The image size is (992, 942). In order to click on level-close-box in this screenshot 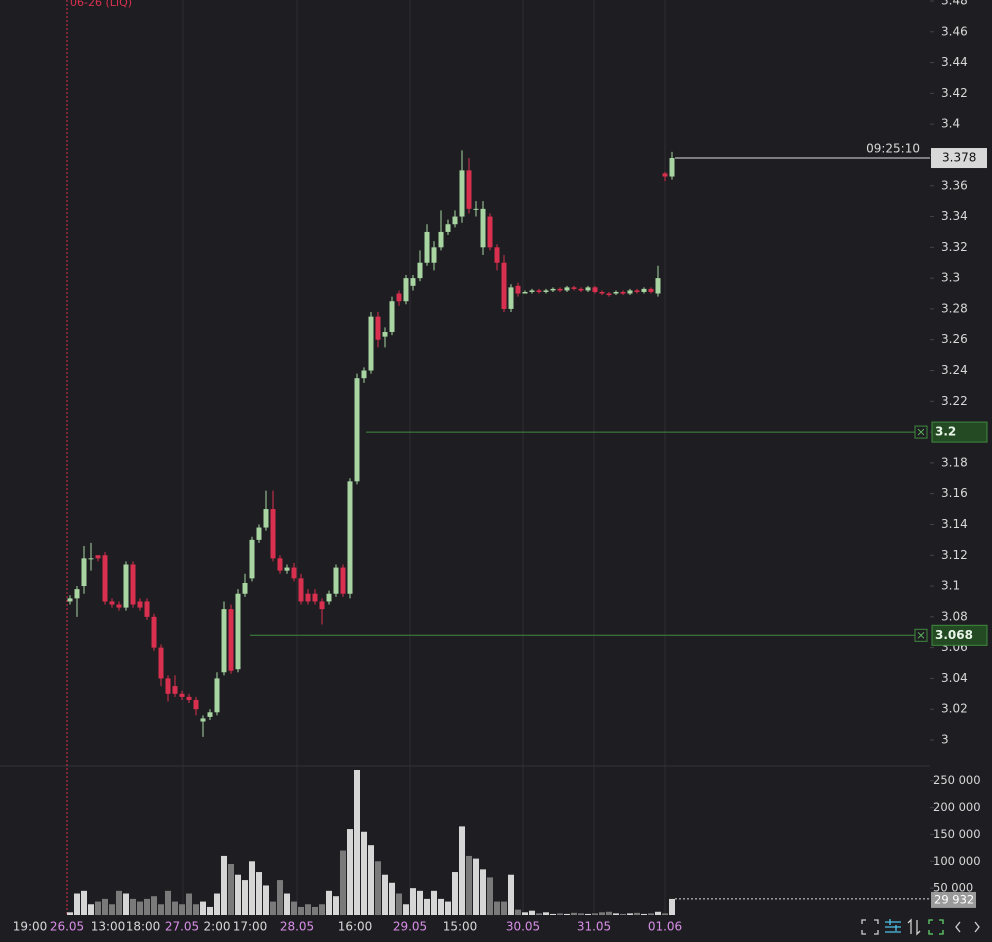, I will do `click(921, 635)`.